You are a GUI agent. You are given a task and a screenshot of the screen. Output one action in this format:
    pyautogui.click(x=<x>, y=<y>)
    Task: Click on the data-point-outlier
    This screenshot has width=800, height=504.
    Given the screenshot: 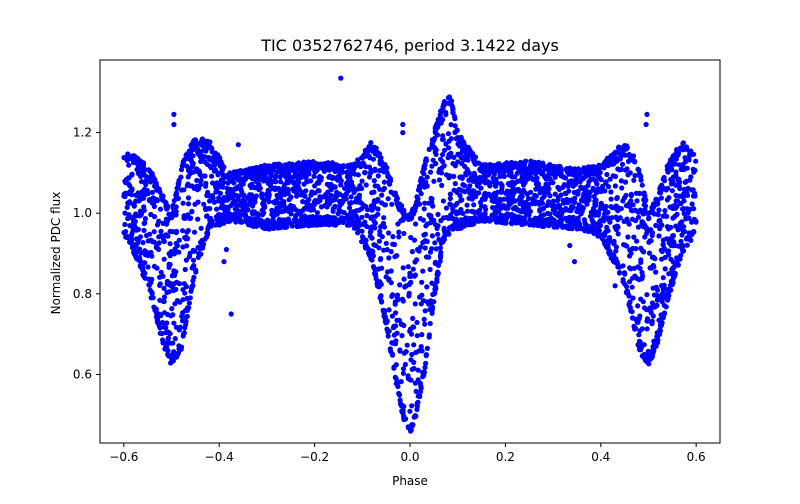 What is the action you would take?
    pyautogui.click(x=174, y=124)
    